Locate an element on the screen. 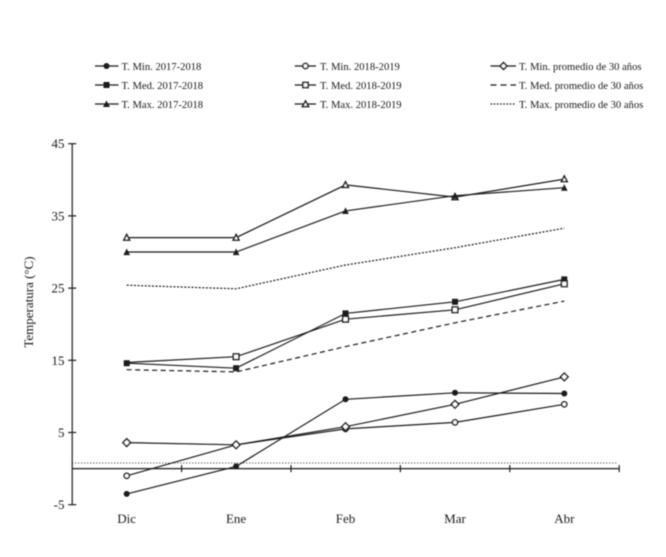 This screenshot has width=666, height=557. svg-text: T. Med. promedio de 30 años is located at coordinates (581, 86).